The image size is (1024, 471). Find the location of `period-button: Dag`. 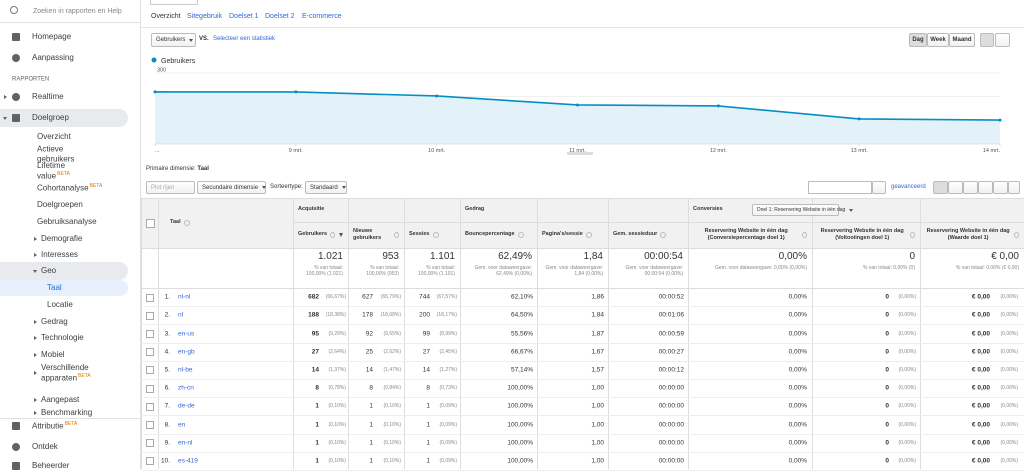

period-button: Dag is located at coordinates (918, 40).